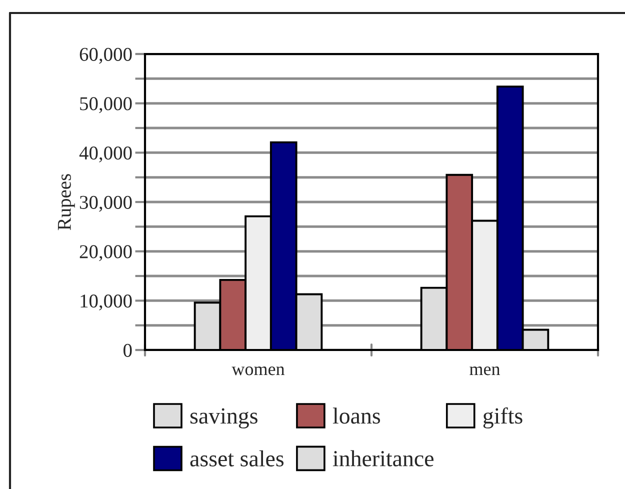 This screenshot has height=489, width=625. I want to click on y-tick-label: 60,000, so click(106, 56).